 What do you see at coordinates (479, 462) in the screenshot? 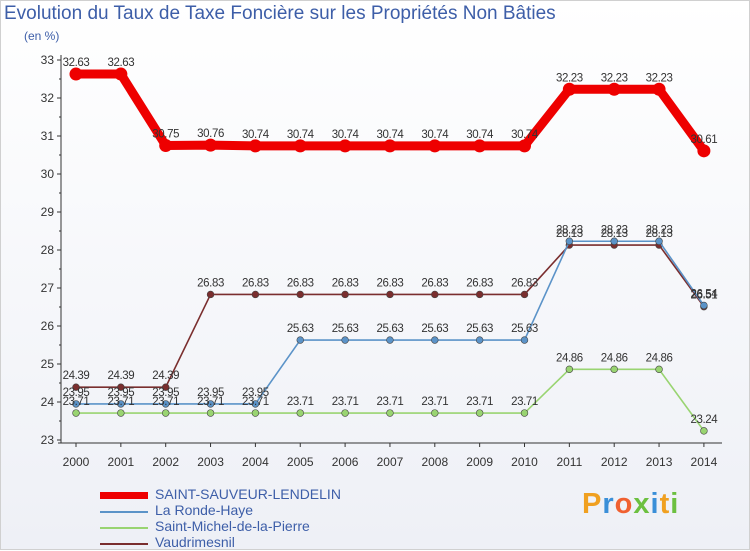
I see `x-tick-label: 2009` at bounding box center [479, 462].